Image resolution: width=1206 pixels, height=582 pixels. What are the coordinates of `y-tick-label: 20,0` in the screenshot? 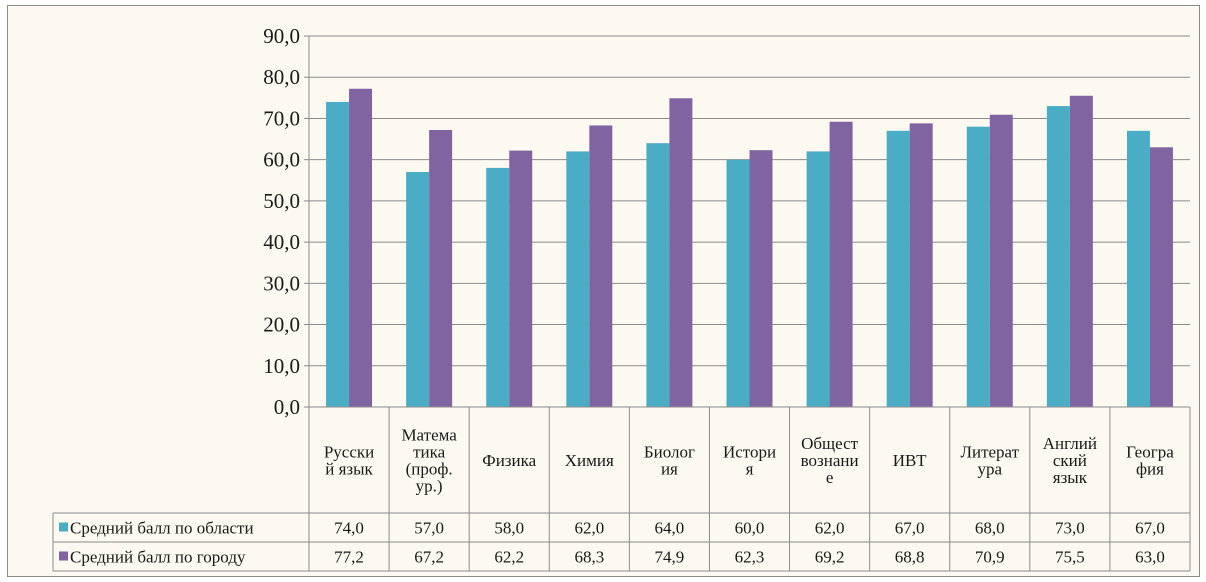 It's located at (281, 325).